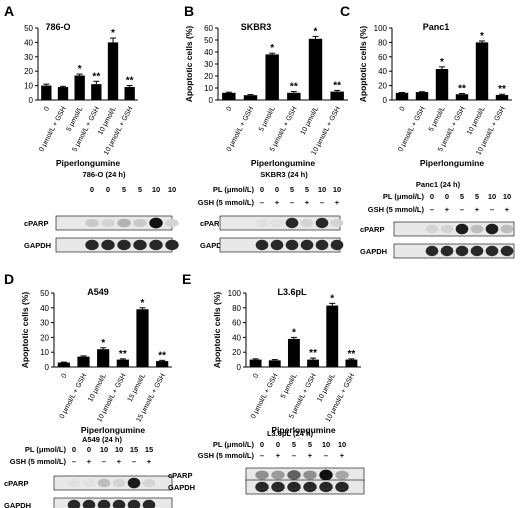 The image size is (520, 508). What do you see at coordinates (189, 11) in the screenshot?
I see `panel-label: B` at bounding box center [189, 11].